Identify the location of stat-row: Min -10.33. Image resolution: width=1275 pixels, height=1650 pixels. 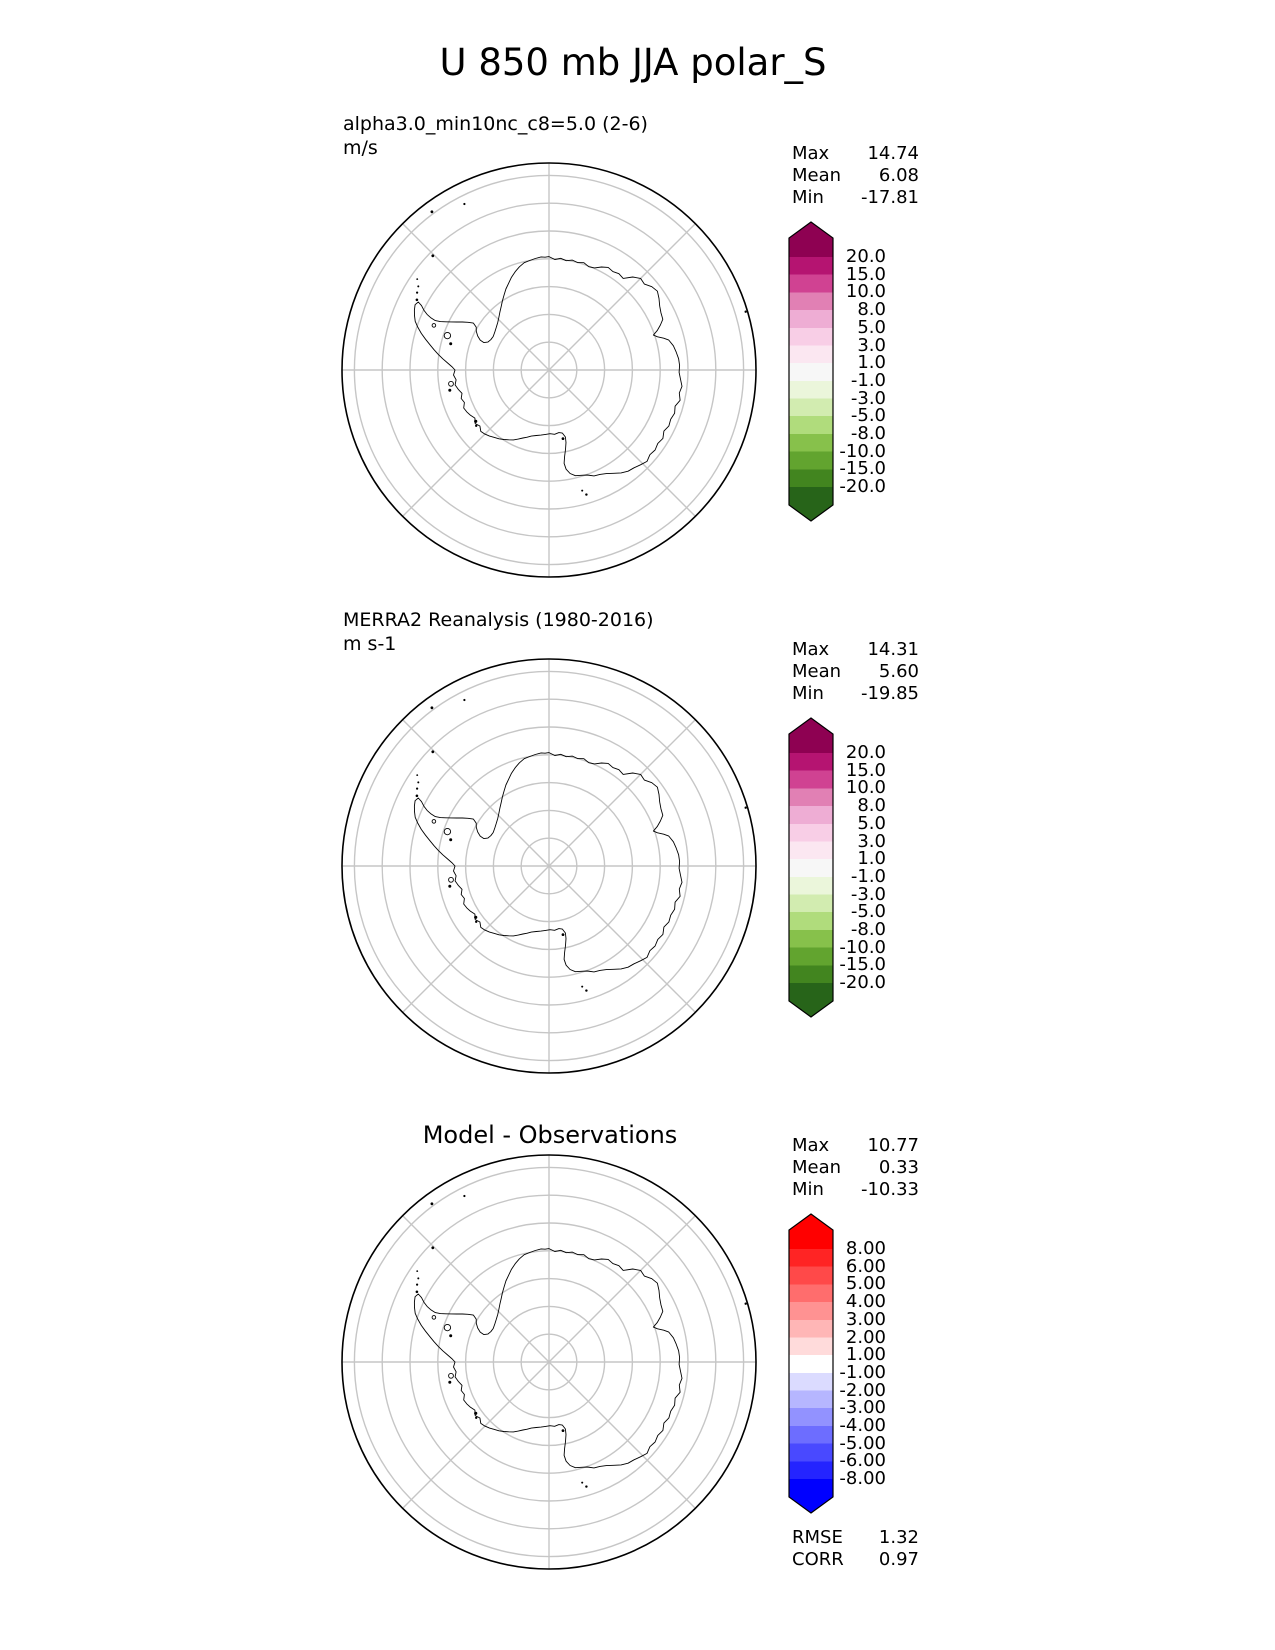
(855, 1190).